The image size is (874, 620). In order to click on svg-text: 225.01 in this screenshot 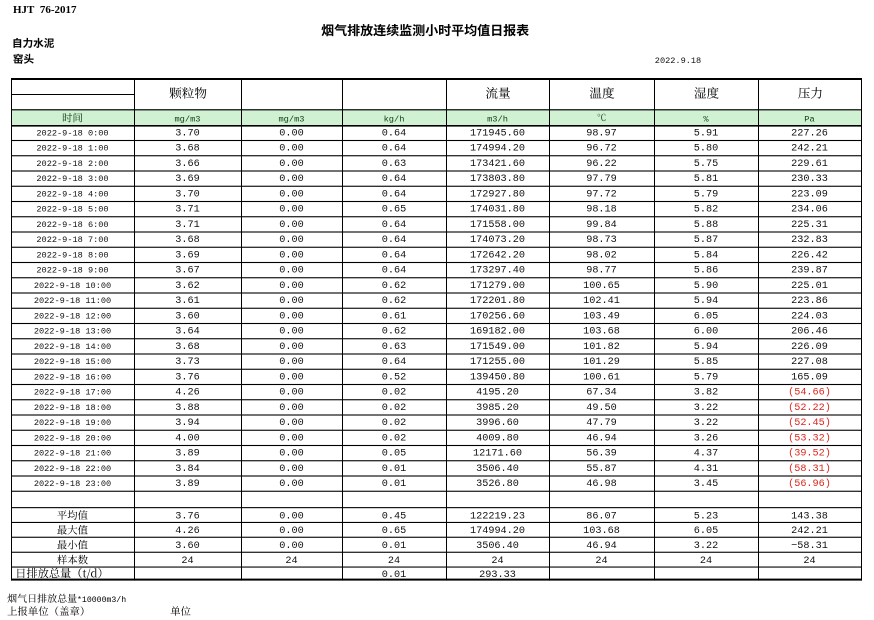, I will do `click(809, 286)`.